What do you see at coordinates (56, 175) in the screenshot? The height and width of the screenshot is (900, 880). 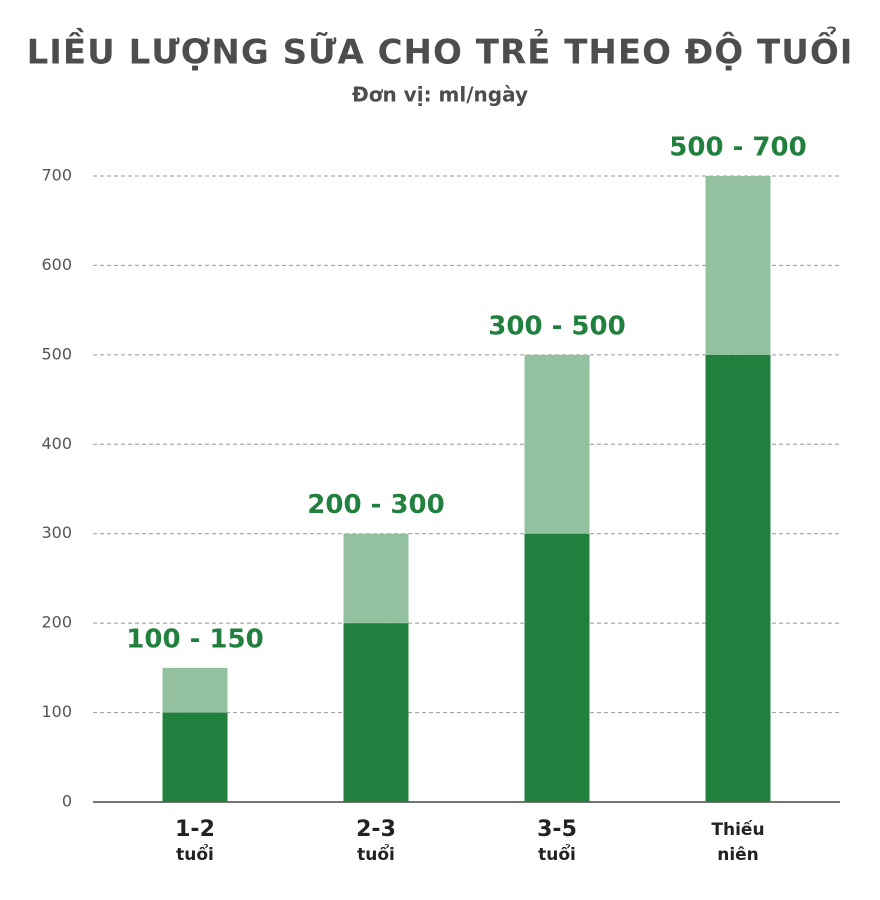 I see `y-tick-label: 700` at bounding box center [56, 175].